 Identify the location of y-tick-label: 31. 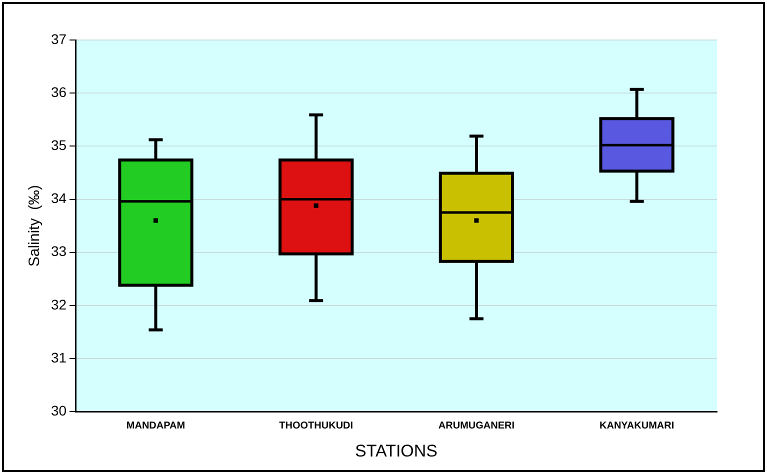
(58, 357).